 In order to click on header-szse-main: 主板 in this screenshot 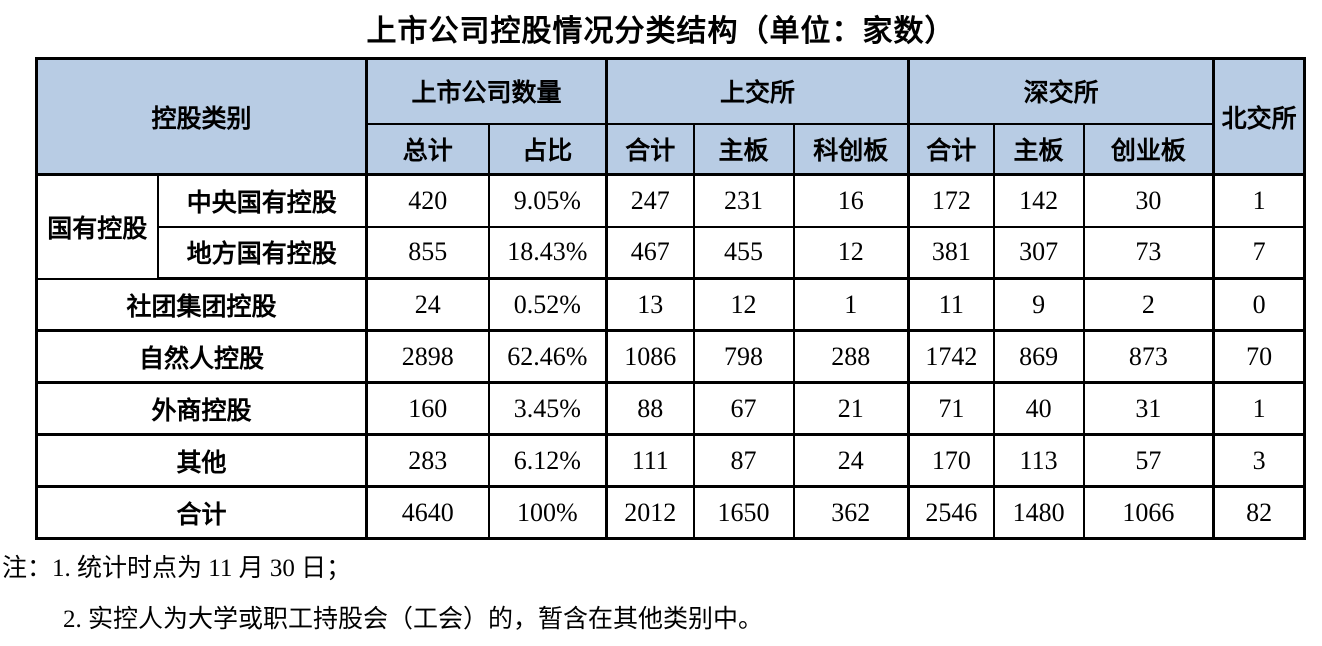, I will do `click(1038, 149)`.